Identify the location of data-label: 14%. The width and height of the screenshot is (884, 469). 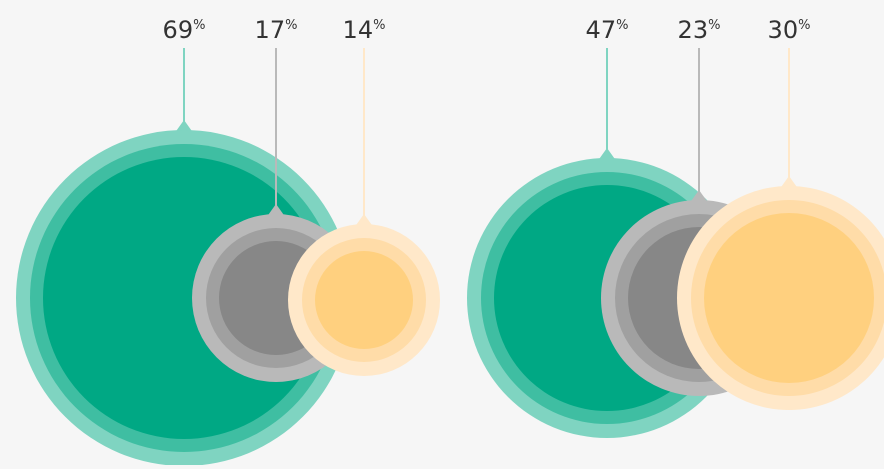
(364, 30).